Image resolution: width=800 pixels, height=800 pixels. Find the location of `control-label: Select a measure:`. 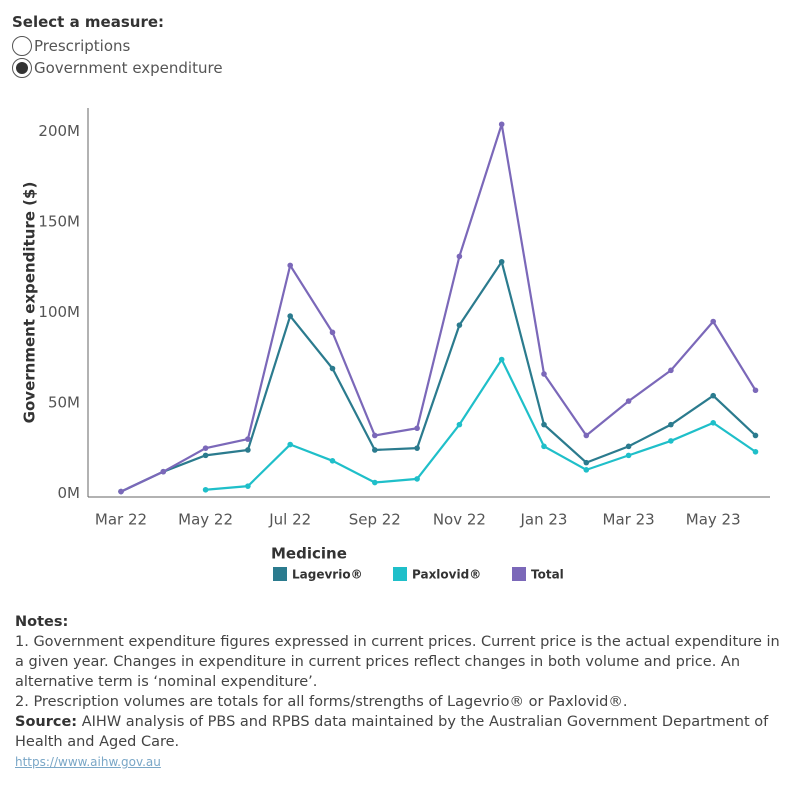

control-label: Select a measure: is located at coordinates (88, 22).